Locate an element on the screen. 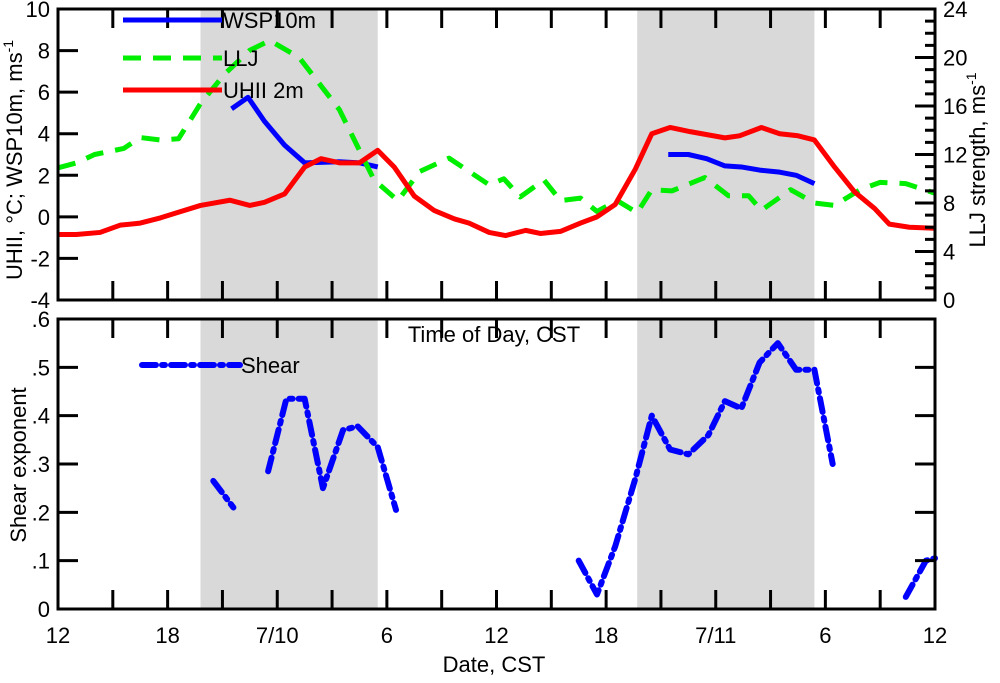 The height and width of the screenshot is (683, 1000). top-y2label-sup: -1 is located at coordinates (971, 78).